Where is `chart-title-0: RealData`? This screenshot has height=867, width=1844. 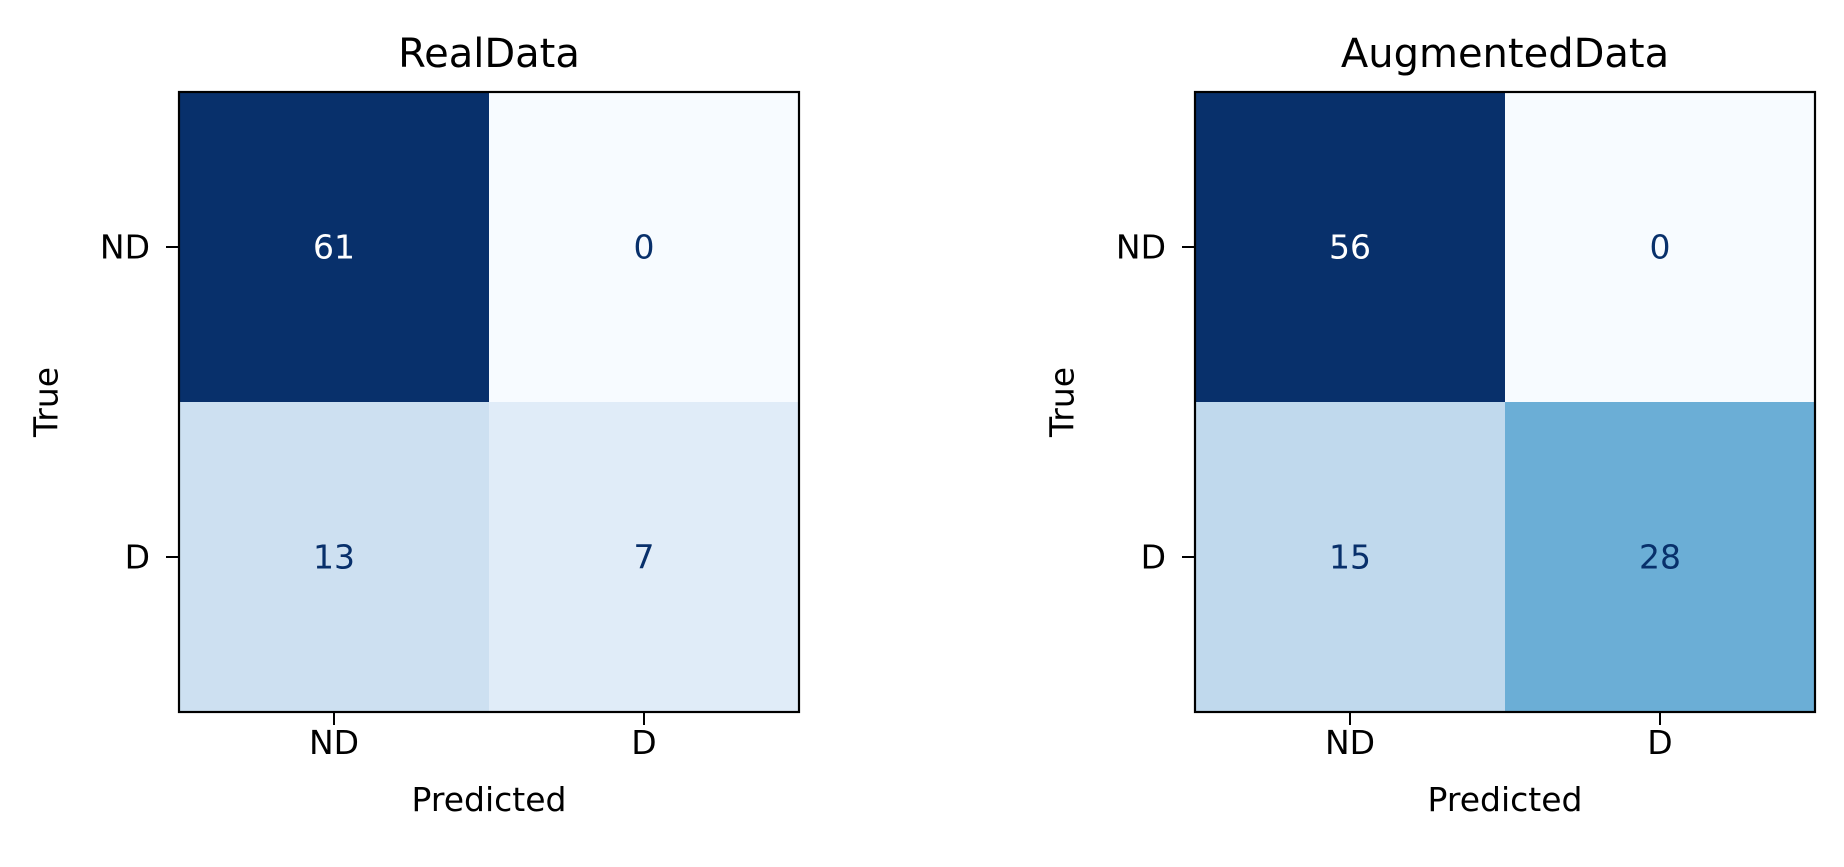
chart-title-0: RealData is located at coordinates (489, 54).